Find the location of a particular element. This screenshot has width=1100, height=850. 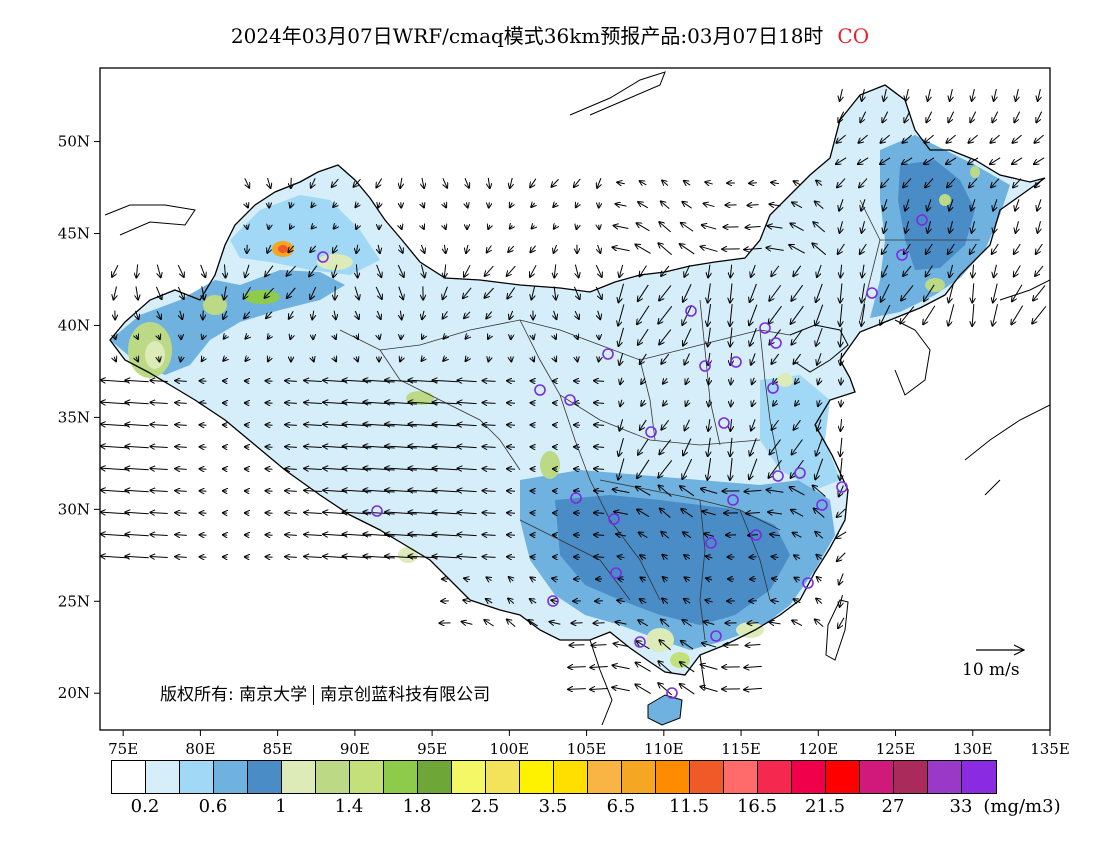

species-label: CO is located at coordinates (853, 36).